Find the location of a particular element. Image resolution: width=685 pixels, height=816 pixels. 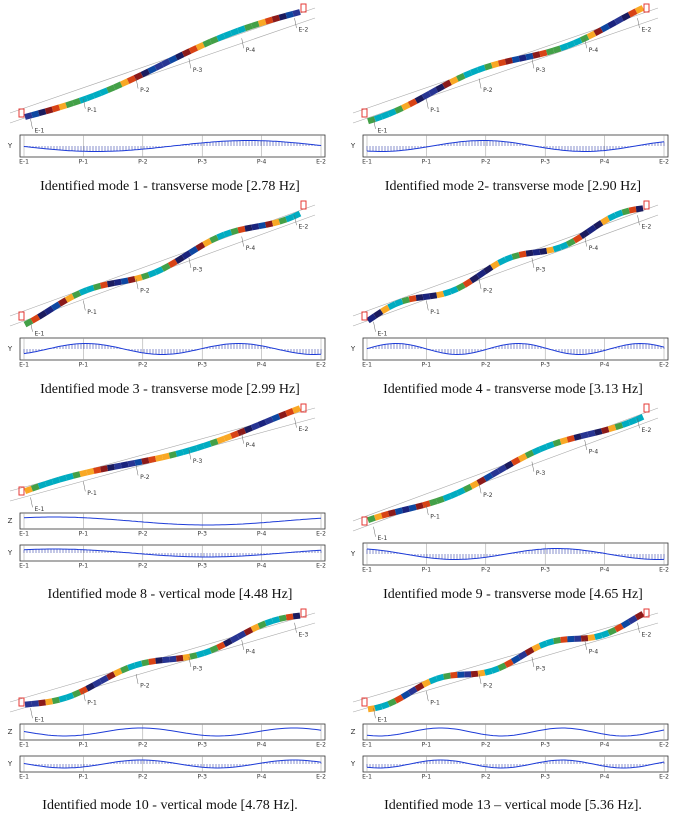

deck-label: E-3 is located at coordinates (304, 634).